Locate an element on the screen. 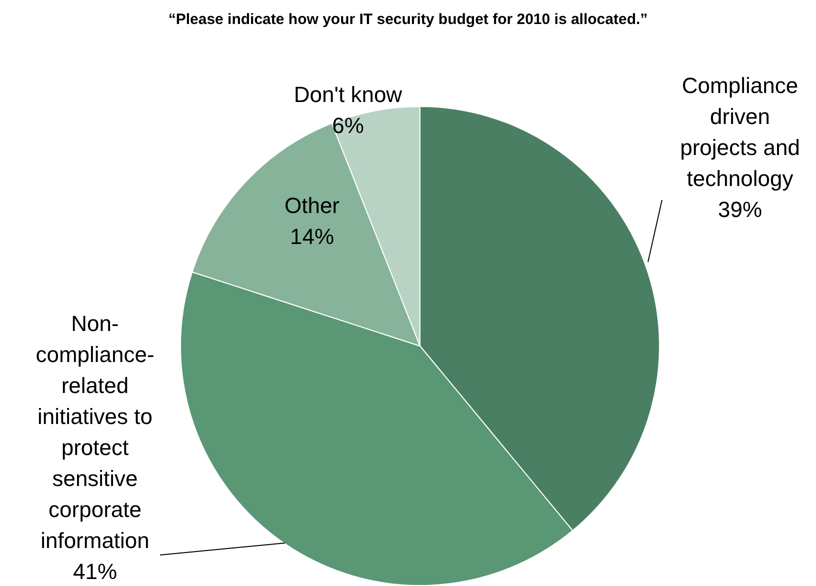 This screenshot has width=816, height=586. data-label: 39% is located at coordinates (740, 209).